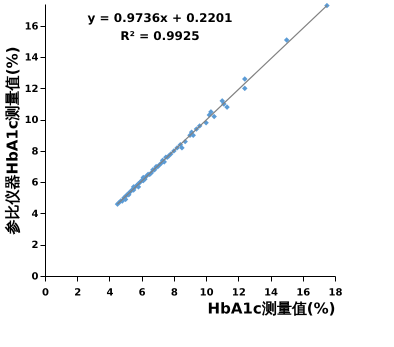 This screenshot has width=394, height=347. Describe the element at coordinates (142, 293) in the screenshot. I see `x-tick-label: 6` at that location.